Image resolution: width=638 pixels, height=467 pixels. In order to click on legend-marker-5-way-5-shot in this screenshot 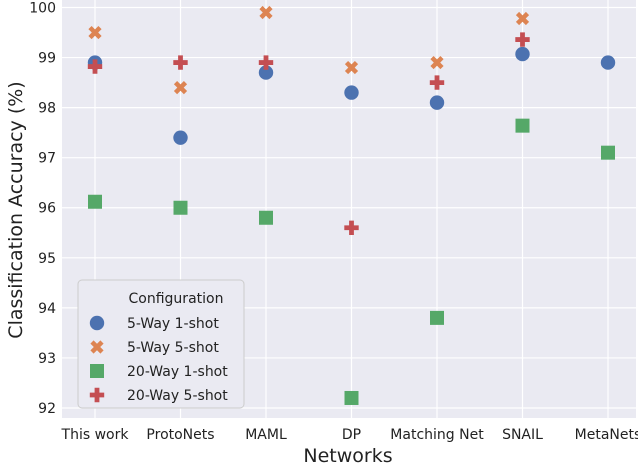, I will do `click(97, 347)`.